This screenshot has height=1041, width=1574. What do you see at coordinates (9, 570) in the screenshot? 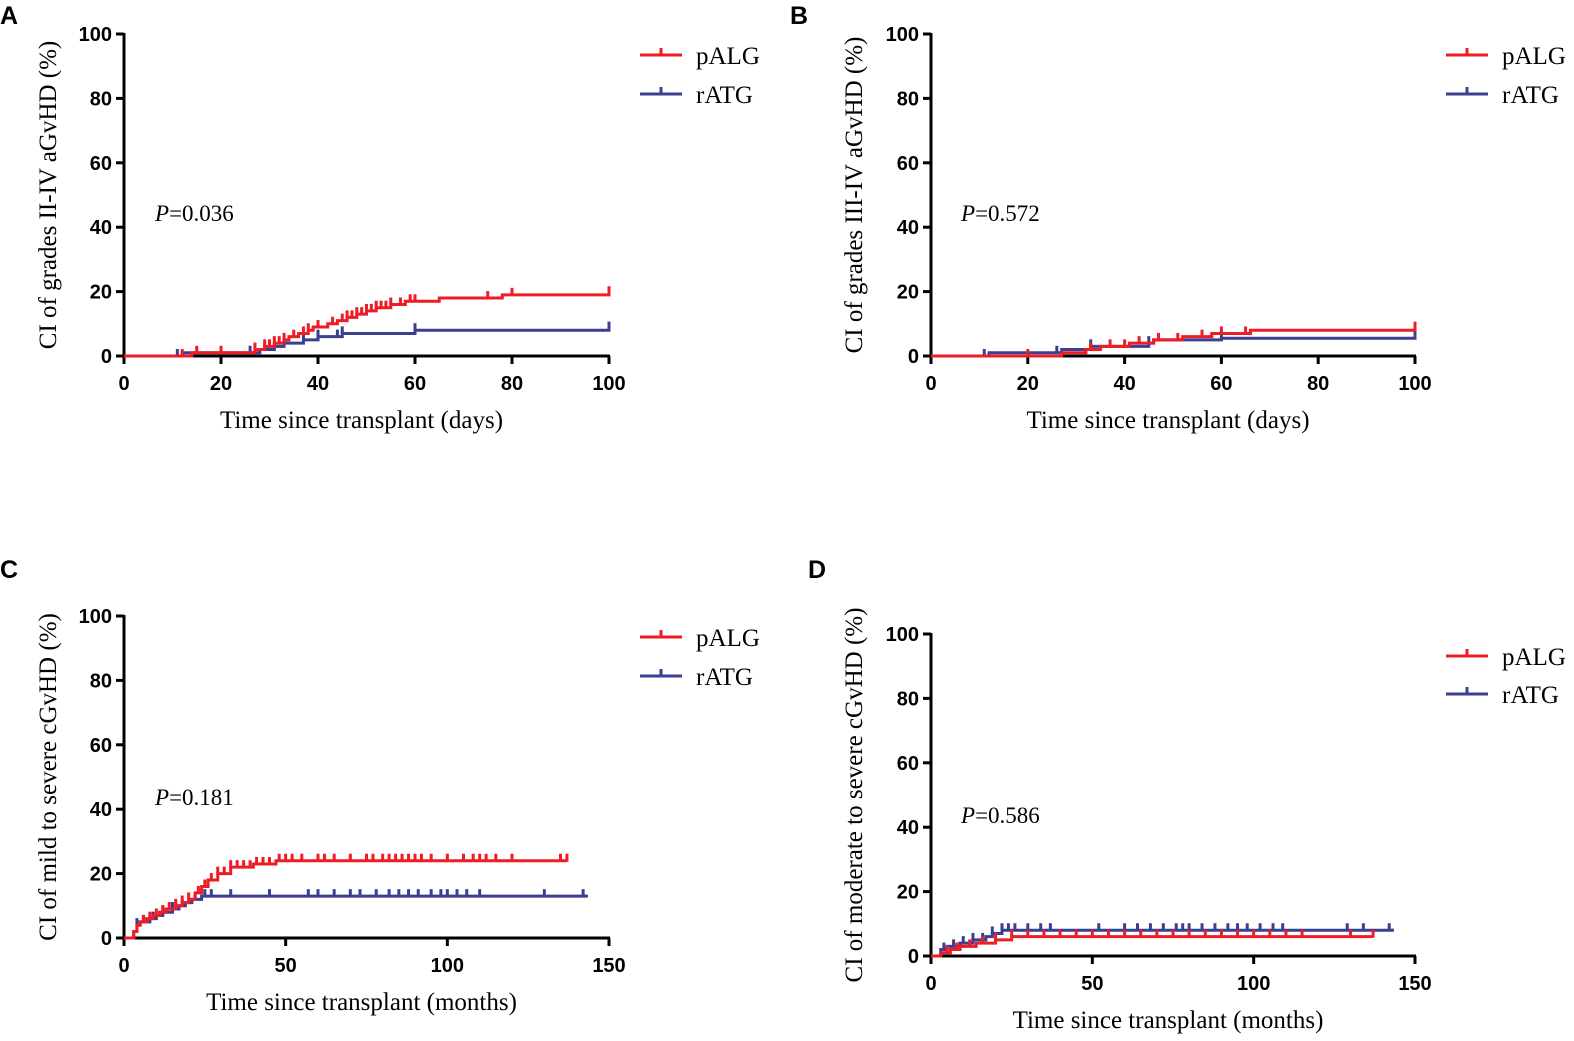
I see `panel-letter: C` at bounding box center [9, 570].